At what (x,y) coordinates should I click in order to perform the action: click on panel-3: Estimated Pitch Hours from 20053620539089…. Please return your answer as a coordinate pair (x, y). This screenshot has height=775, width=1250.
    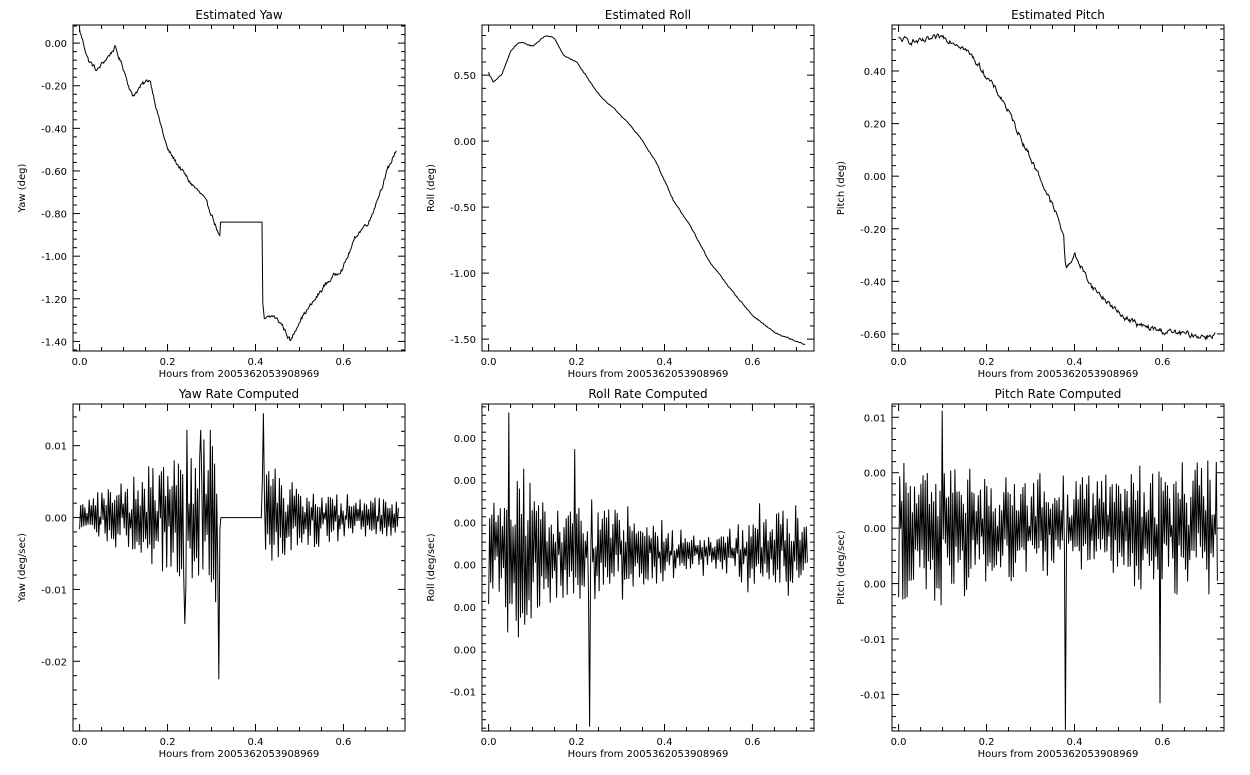
    Looking at the image, I should click on (1030, 194).